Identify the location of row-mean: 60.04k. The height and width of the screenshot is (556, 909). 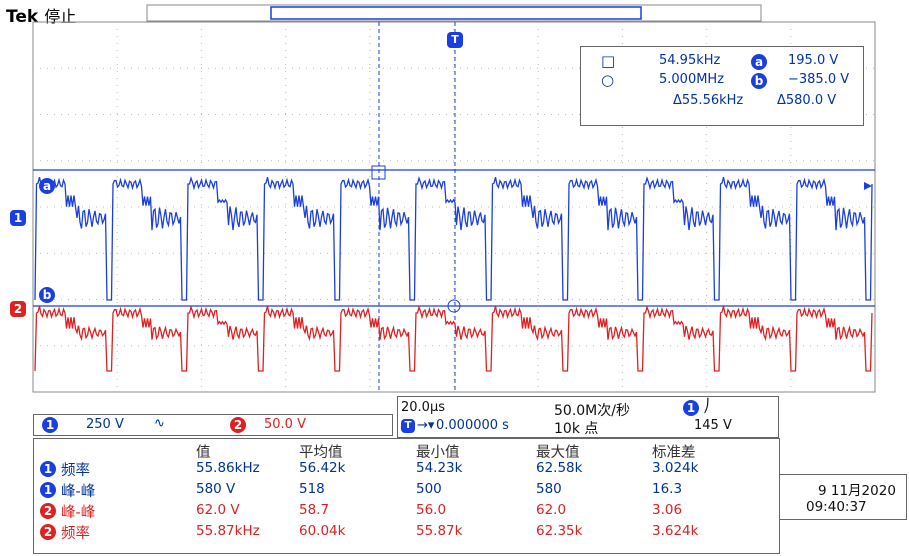
(322, 531).